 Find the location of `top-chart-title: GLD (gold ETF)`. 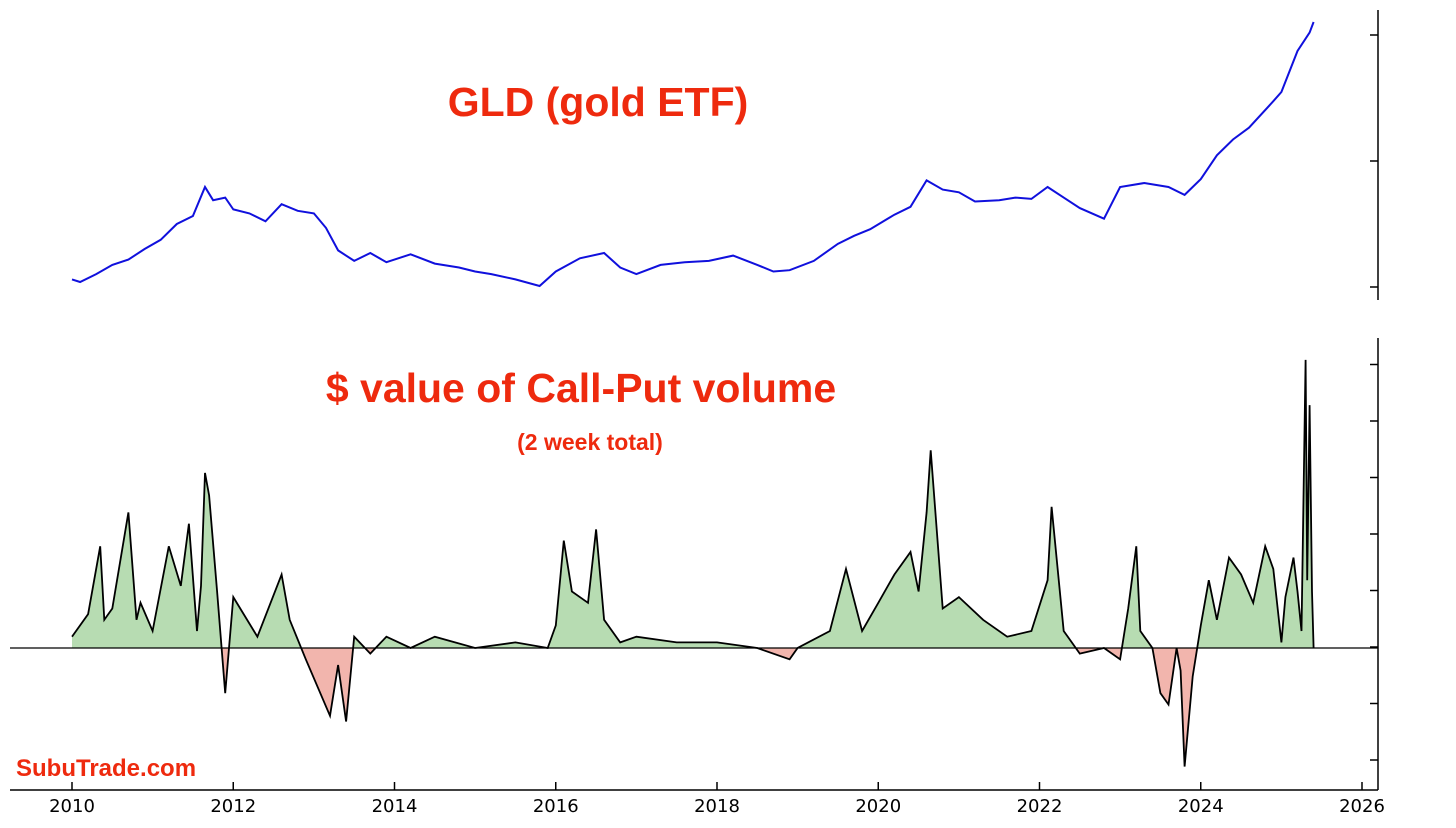

top-chart-title: GLD (gold ETF) is located at coordinates (598, 102).